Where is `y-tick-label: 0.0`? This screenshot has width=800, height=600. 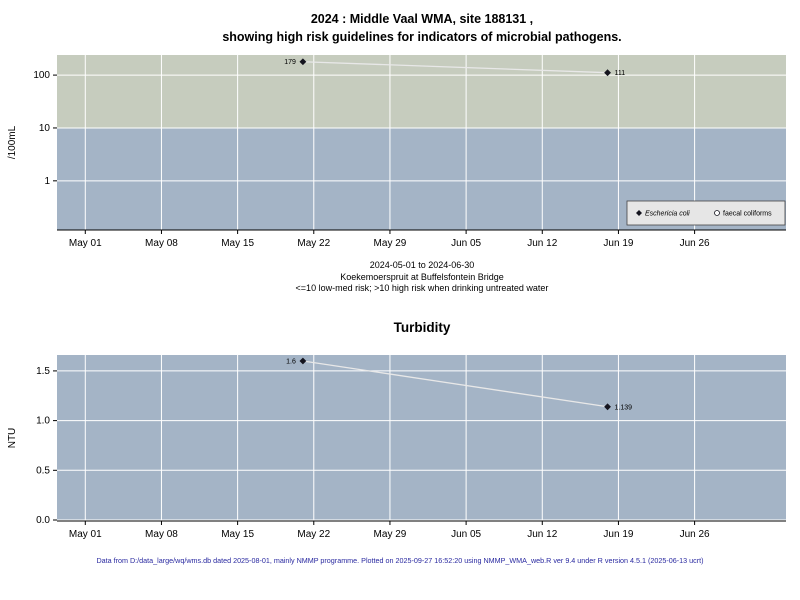 y-tick-label: 0.0 is located at coordinates (43, 520).